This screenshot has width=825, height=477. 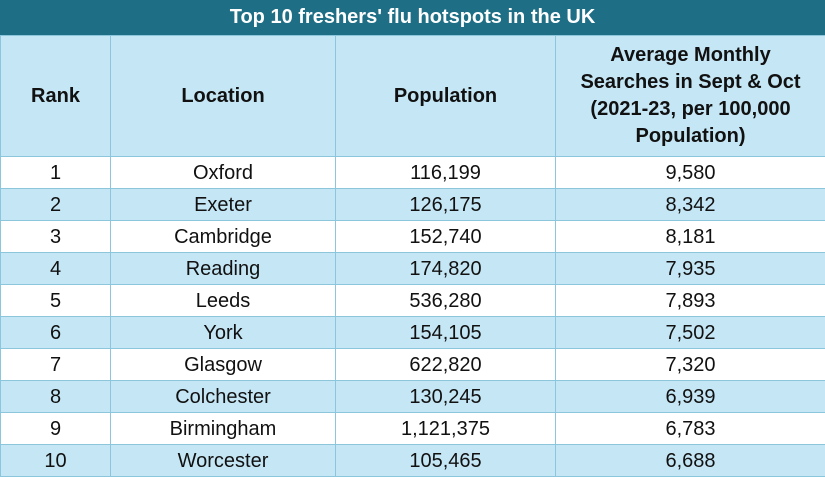 I want to click on column-header: Rank, so click(x=56, y=96).